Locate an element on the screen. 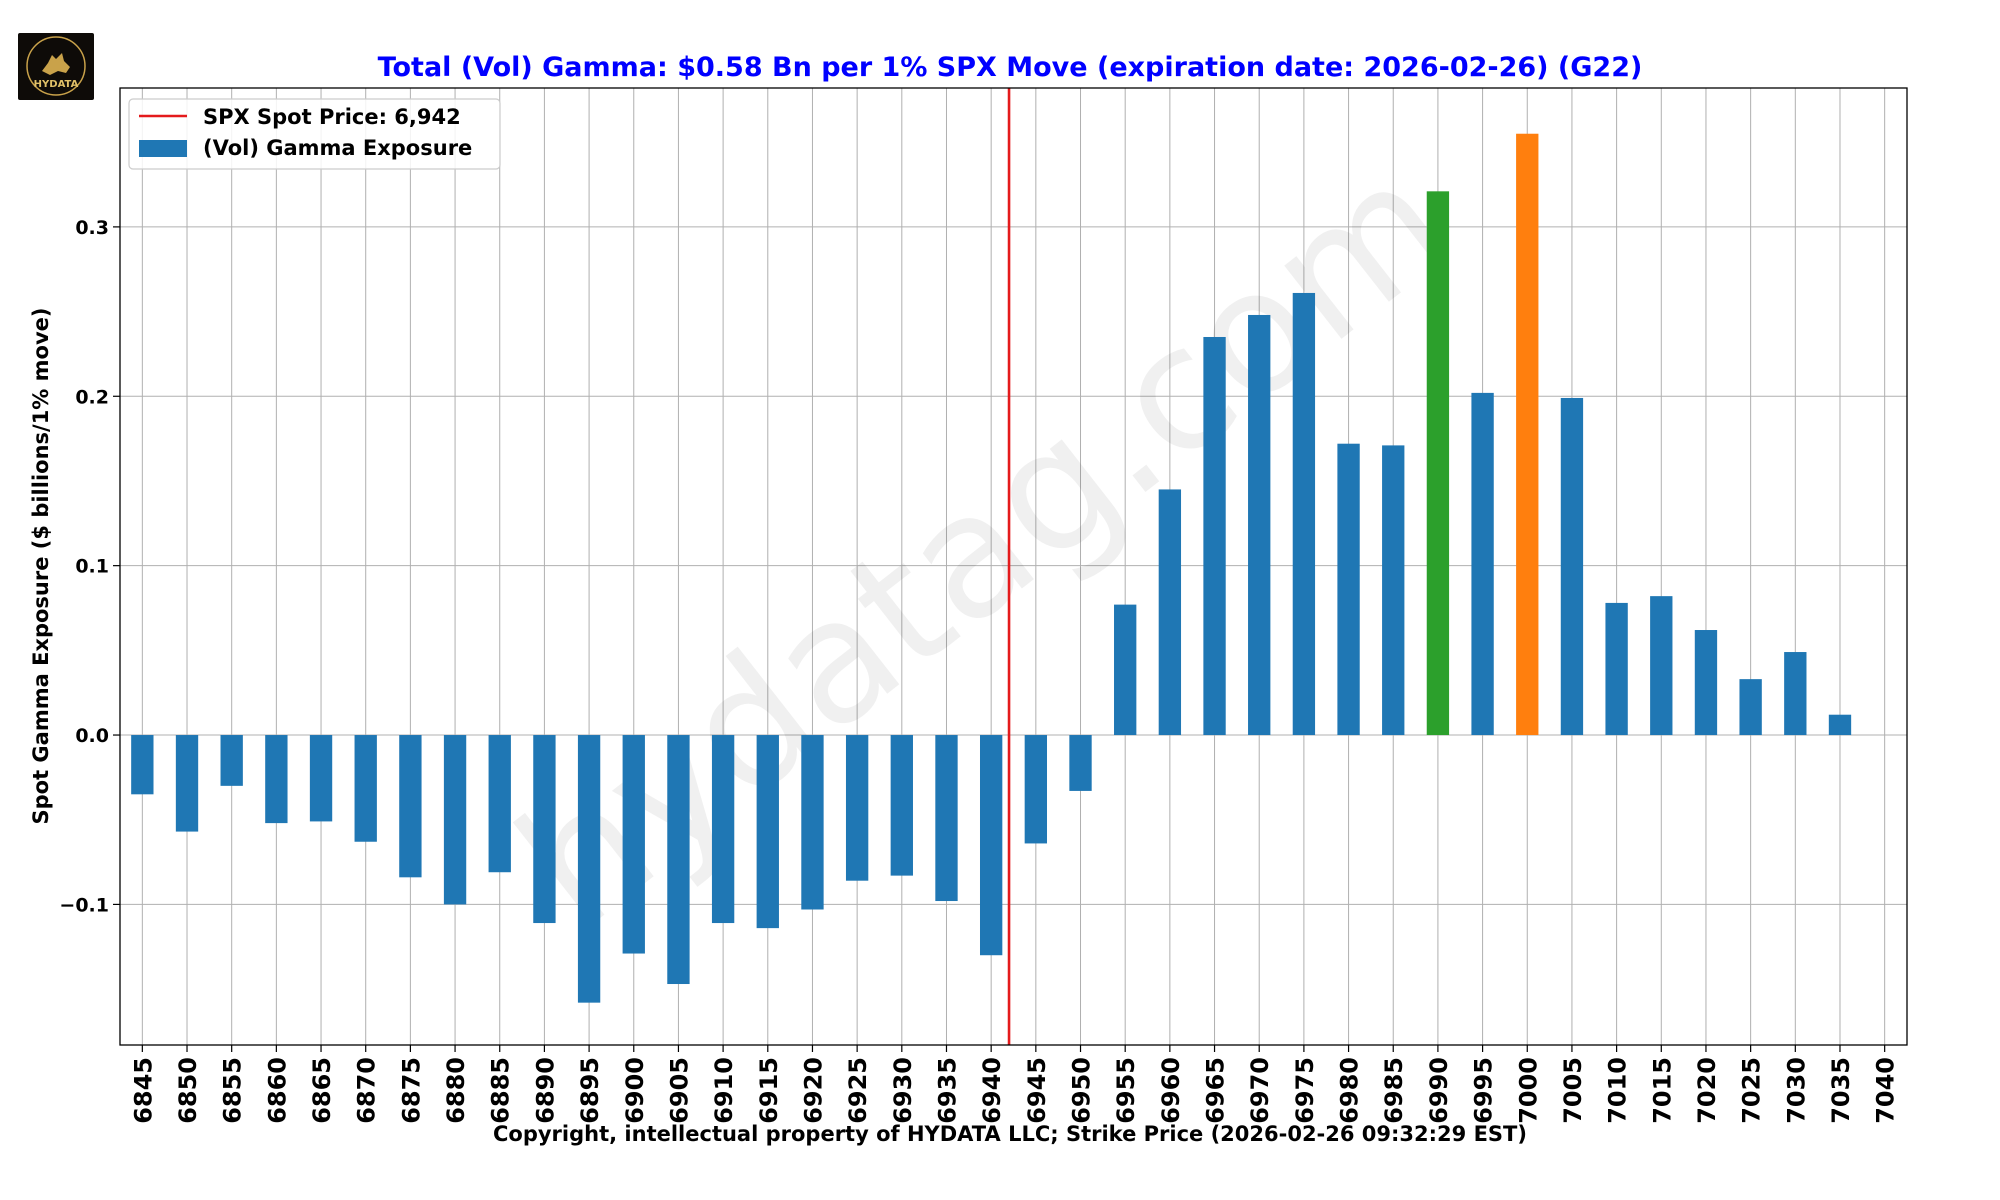  x-tick-label: 6935 is located at coordinates (947, 1090).